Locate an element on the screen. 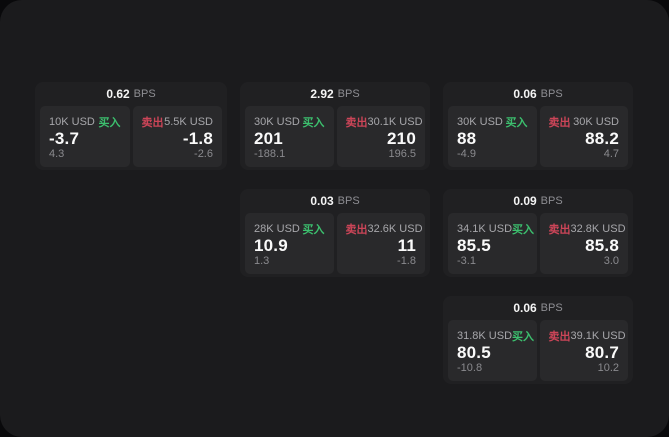 This screenshot has width=669, height=437. sell-tile: 卖出 5.5K USD -1.8 -2.6 is located at coordinates (177, 136).